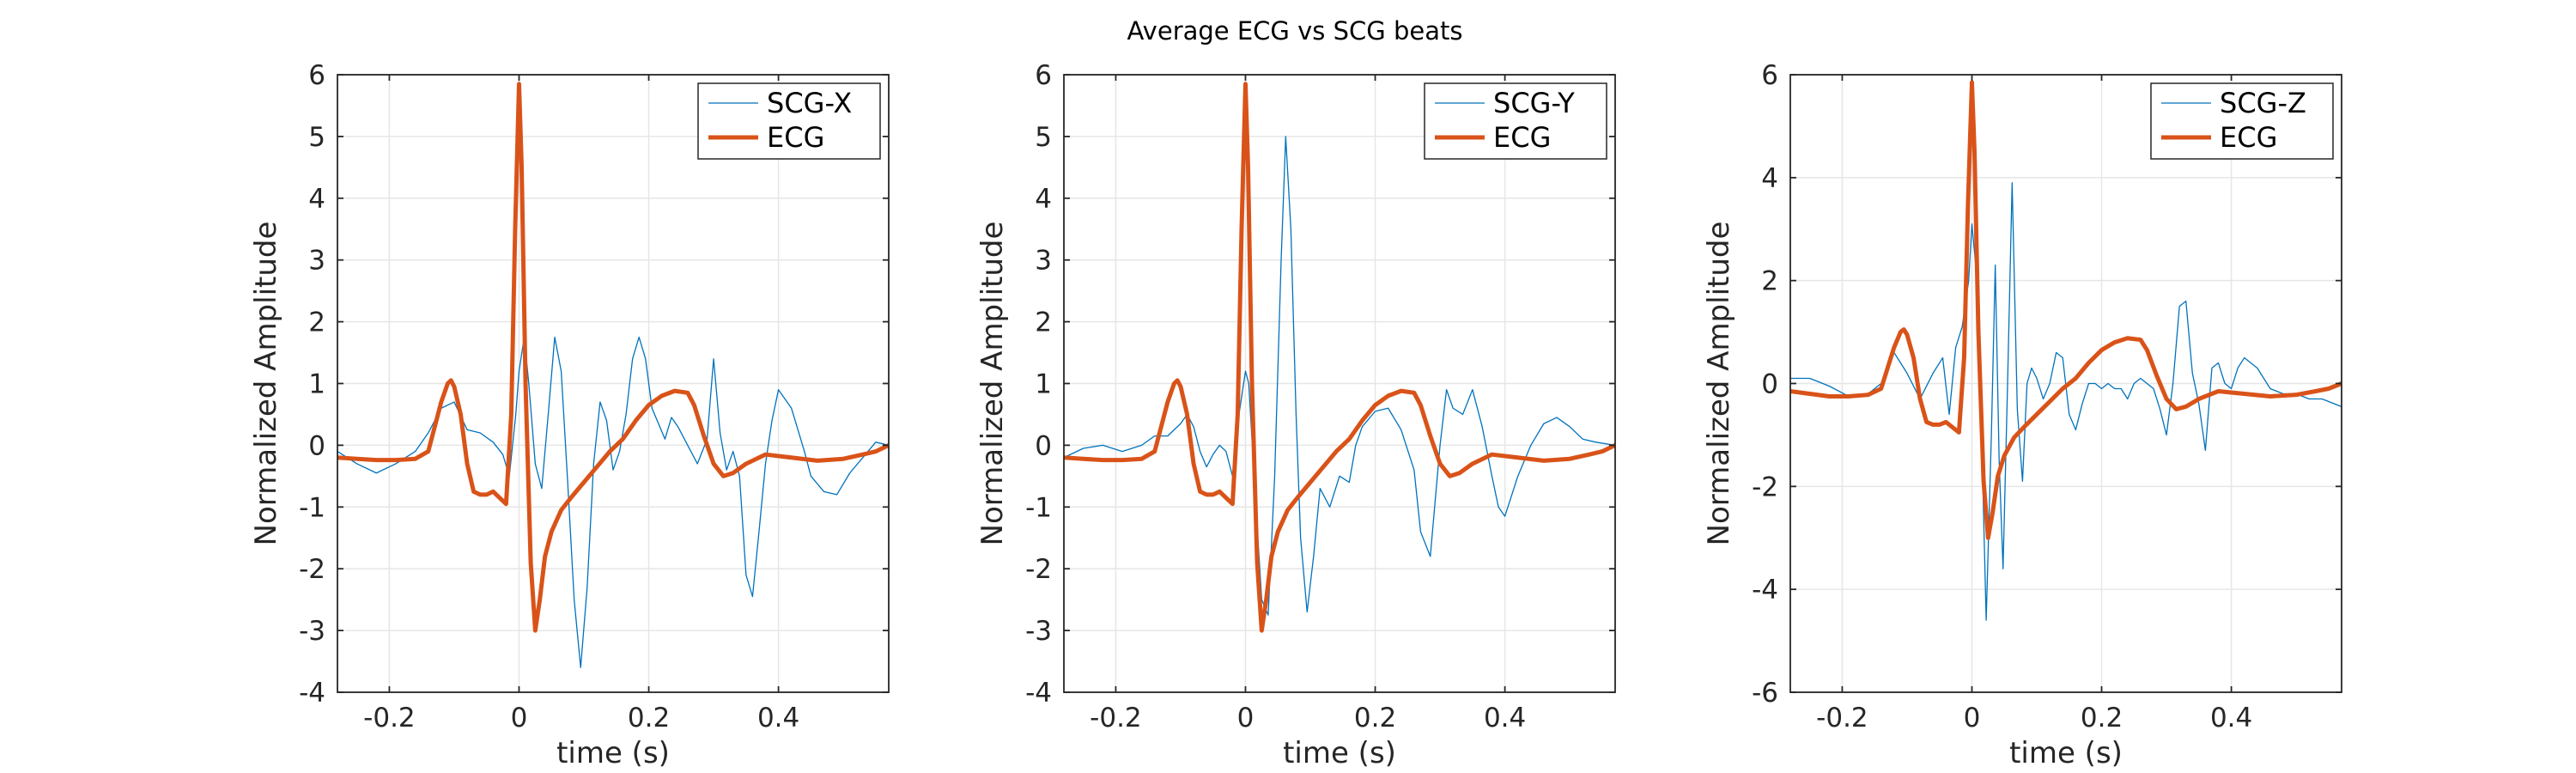  I want to click on series-line-ecg, so click(2066, 310).